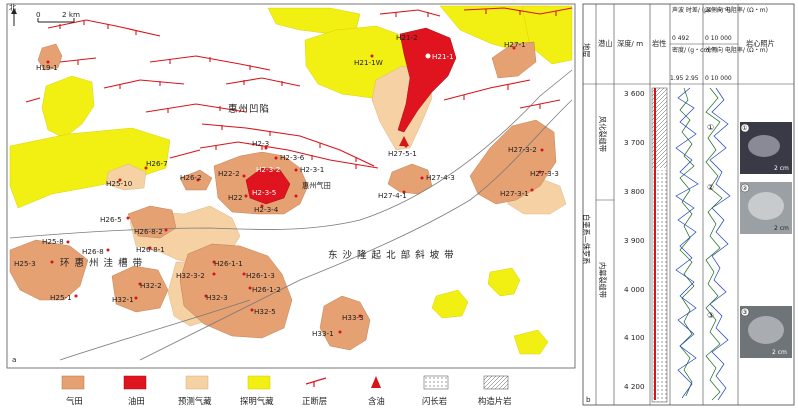 This screenshot has height=416, width=798. Describe the element at coordinates (376, 401) in the screenshot. I see `legend-label: 含油` at that location.